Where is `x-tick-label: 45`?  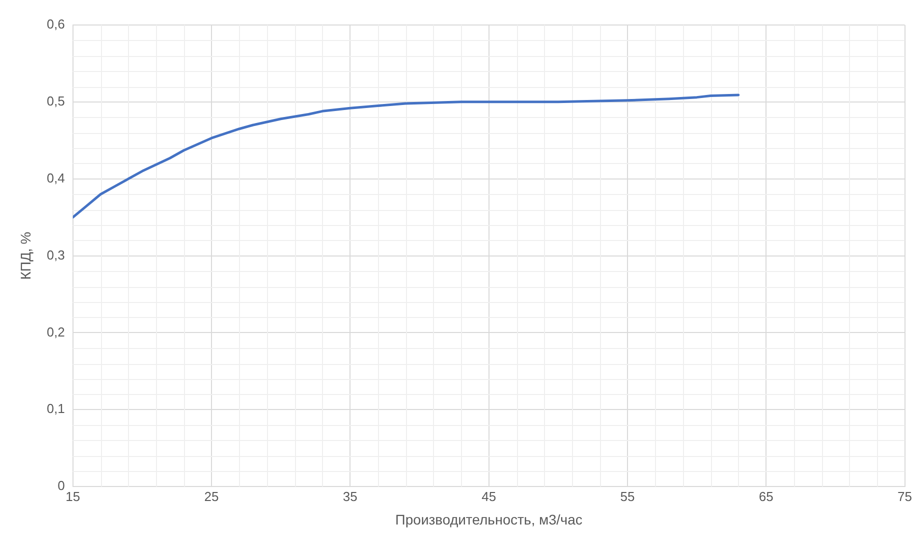 x-tick-label: 45 is located at coordinates (489, 496).